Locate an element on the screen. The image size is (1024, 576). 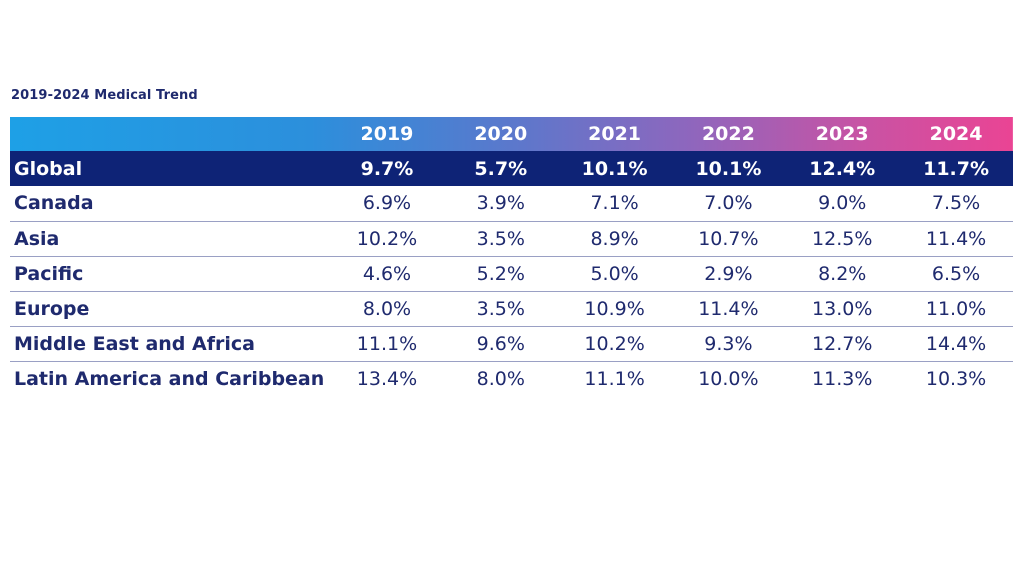
value-cell: 11.7% is located at coordinates (956, 168).